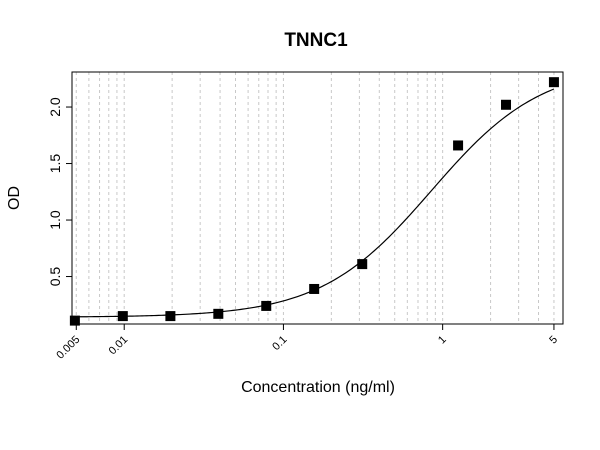 The width and height of the screenshot is (600, 450). What do you see at coordinates (55, 164) in the screenshot?
I see `y-tick-label: 1.5` at bounding box center [55, 164].